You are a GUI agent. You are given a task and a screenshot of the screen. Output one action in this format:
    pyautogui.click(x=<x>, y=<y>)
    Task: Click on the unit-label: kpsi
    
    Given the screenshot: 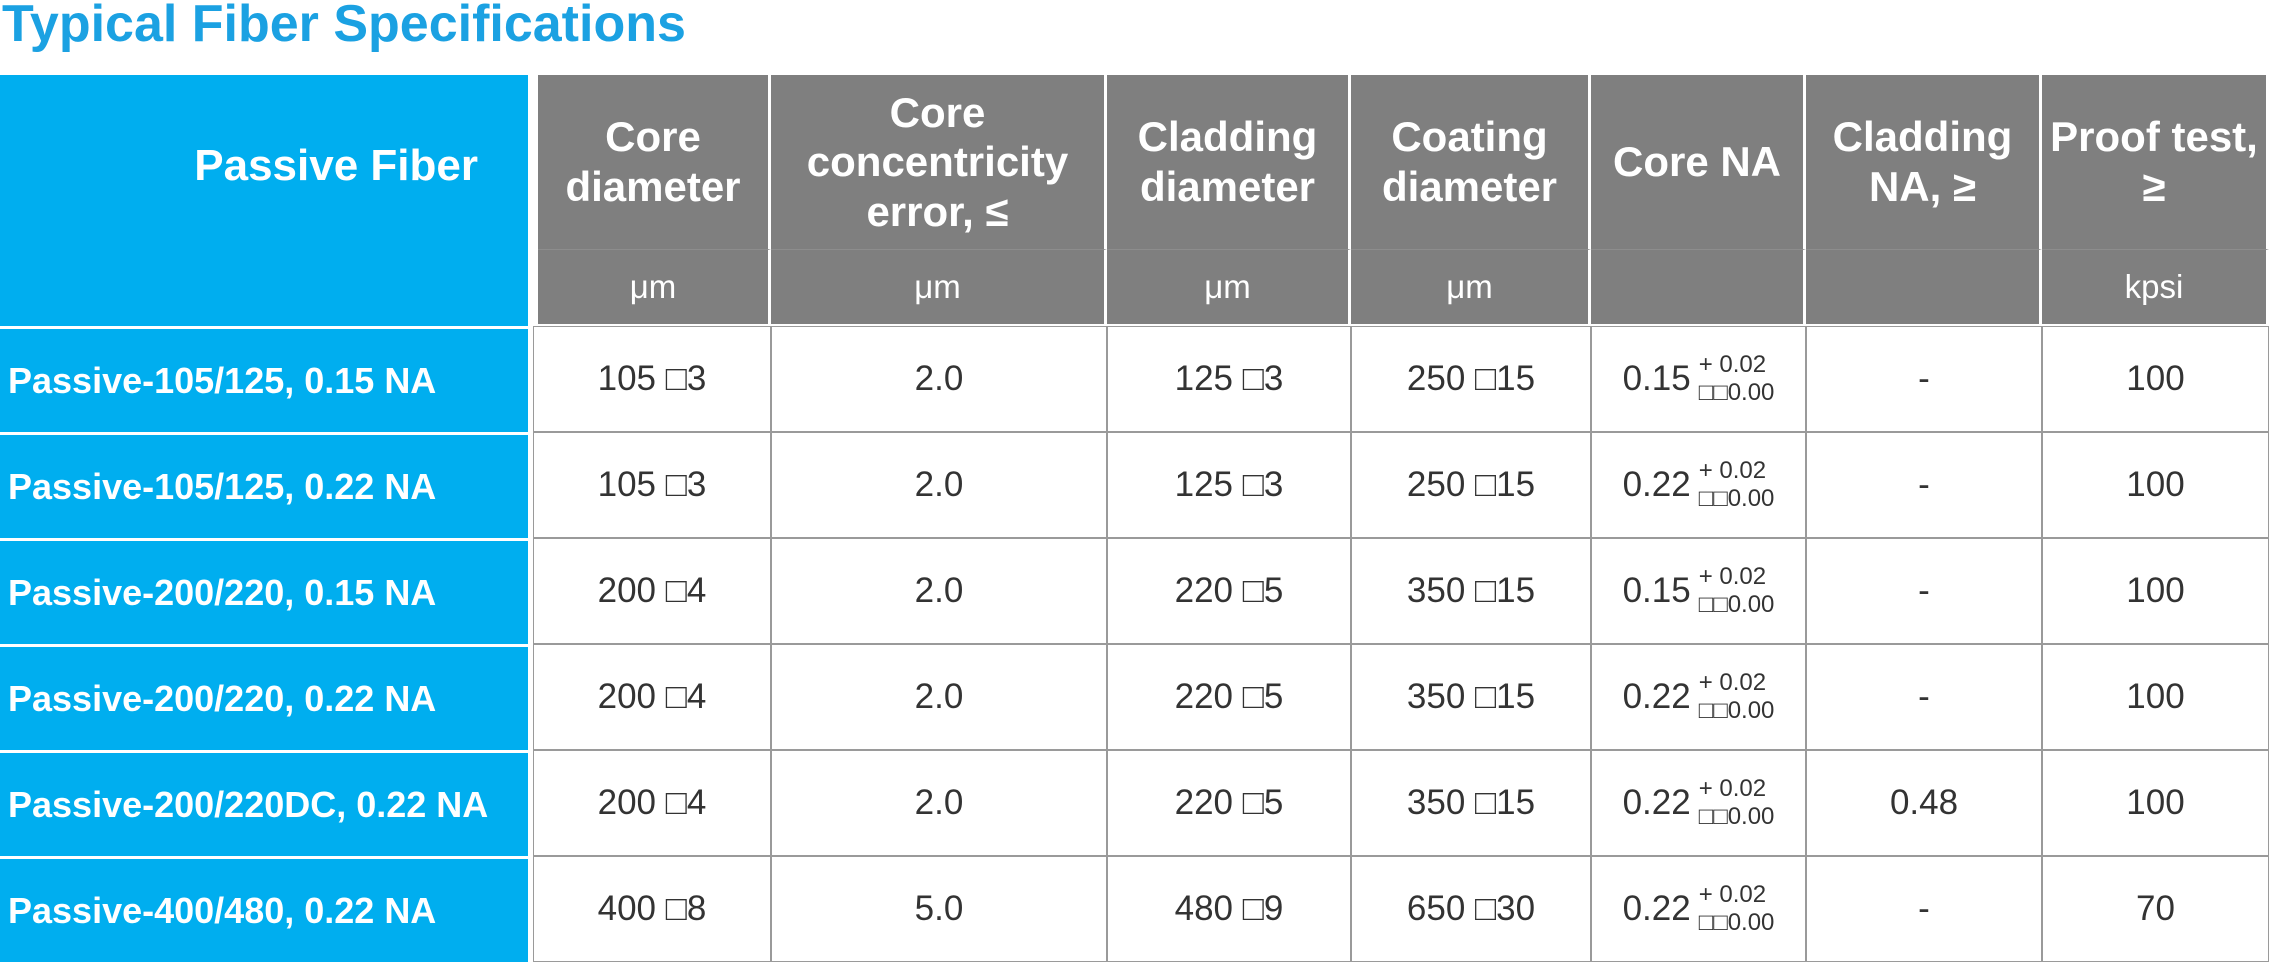 What is the action you would take?
    pyautogui.click(x=2154, y=286)
    